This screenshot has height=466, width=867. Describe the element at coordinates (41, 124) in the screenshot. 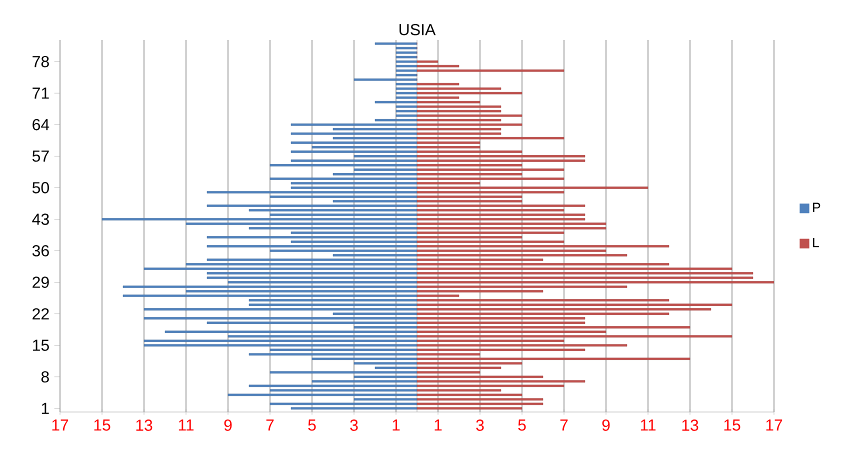

I see `y-tick-label: 64` at that location.